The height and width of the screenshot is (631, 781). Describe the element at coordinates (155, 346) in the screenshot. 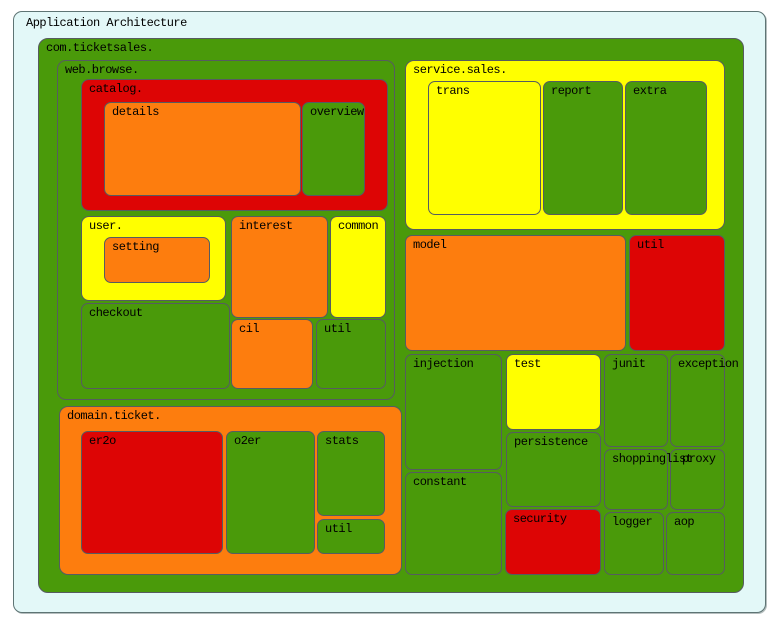

I see `node-checkout: checkout` at that location.